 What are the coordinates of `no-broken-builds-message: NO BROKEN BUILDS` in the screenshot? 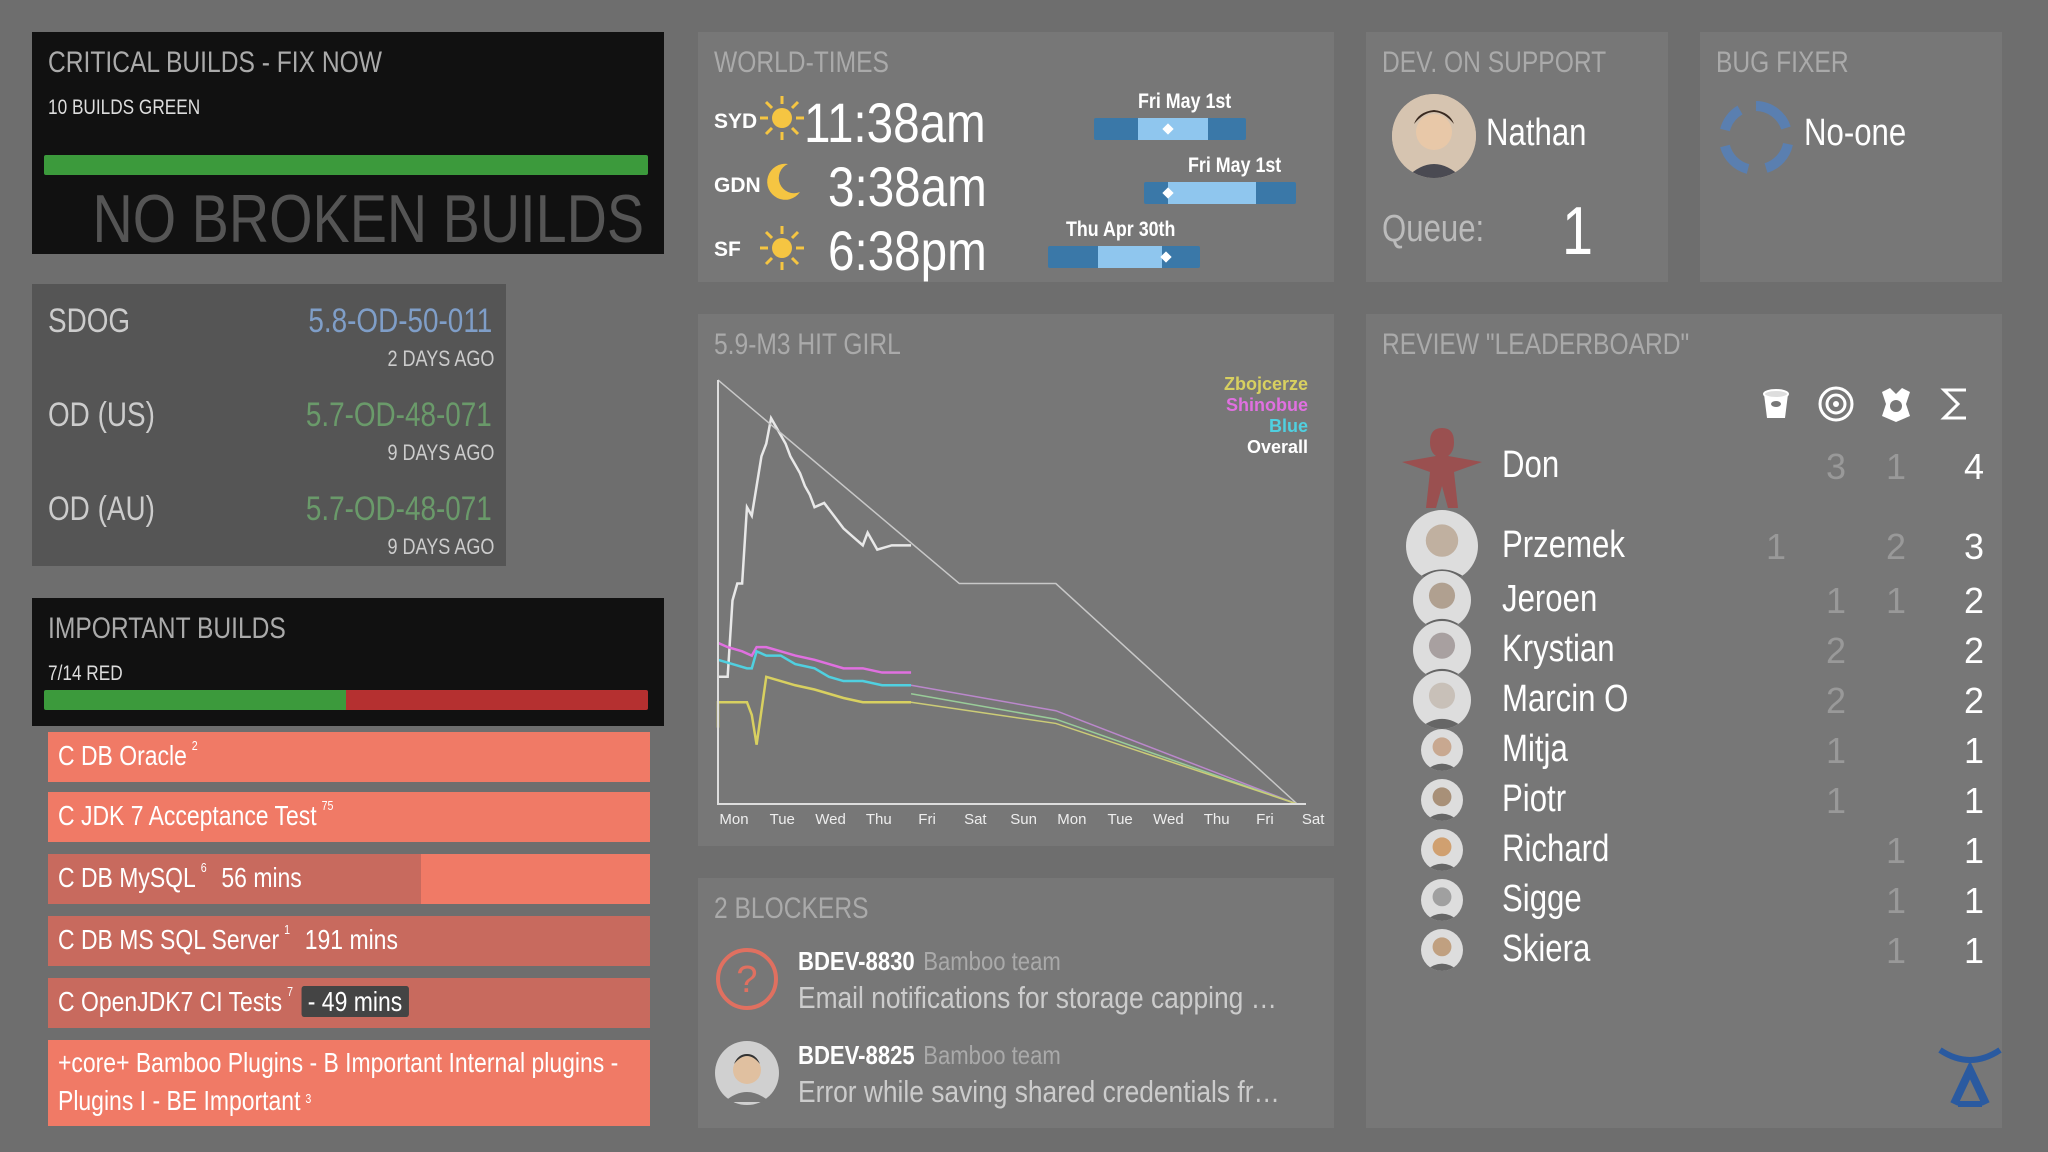 It's located at (368, 219).